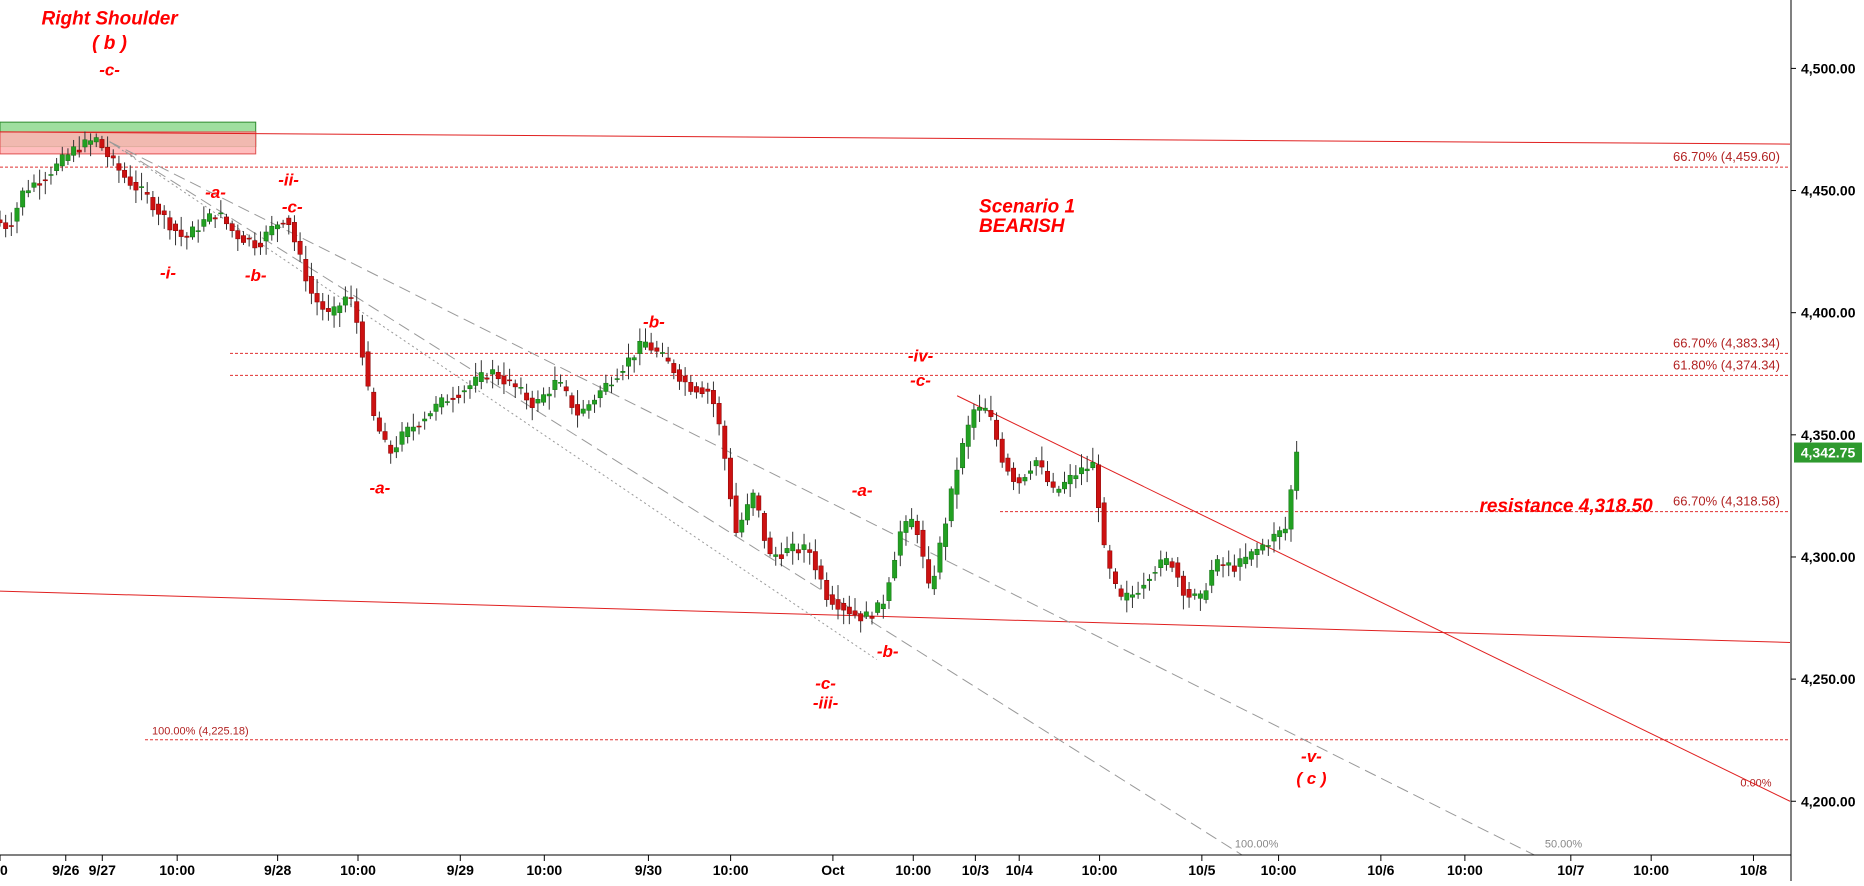  What do you see at coordinates (1726, 501) in the screenshot?
I see `fib-level-label: 66.70% (4,318.58)` at bounding box center [1726, 501].